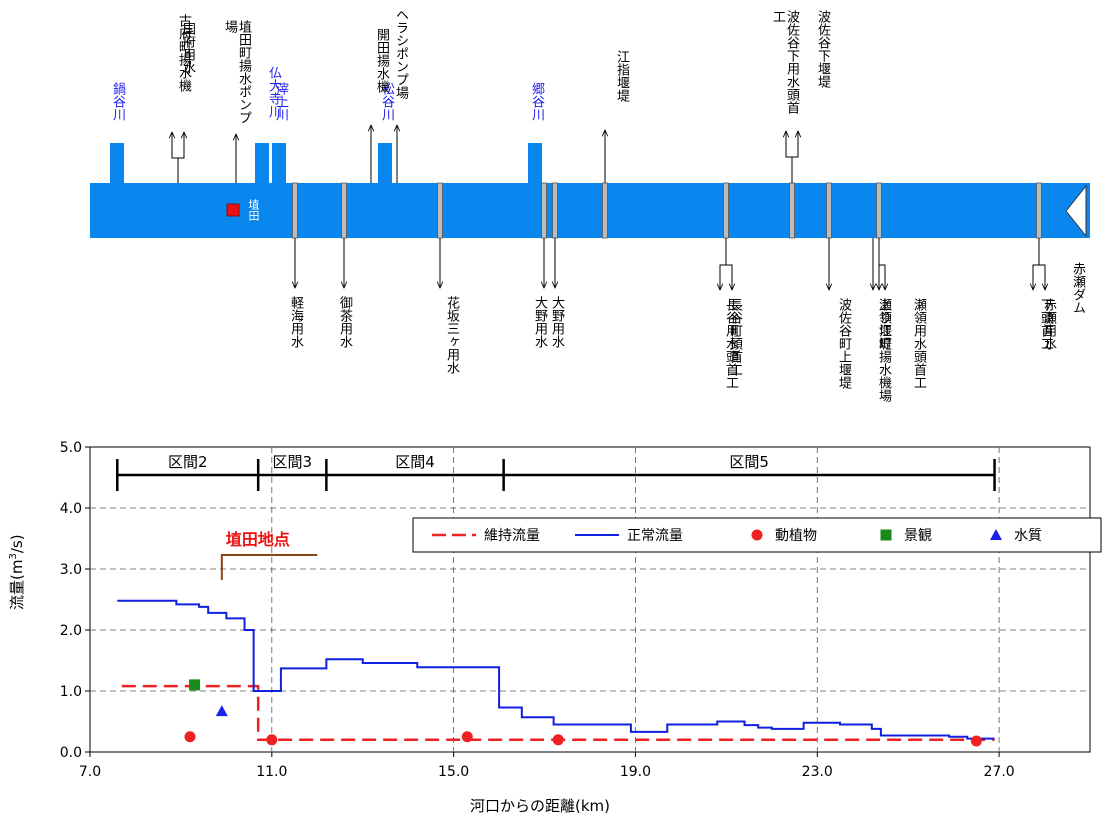 This screenshot has width=1108, height=823. I want to click on facility-label: 赤瀬用水, so click(1048, 324).